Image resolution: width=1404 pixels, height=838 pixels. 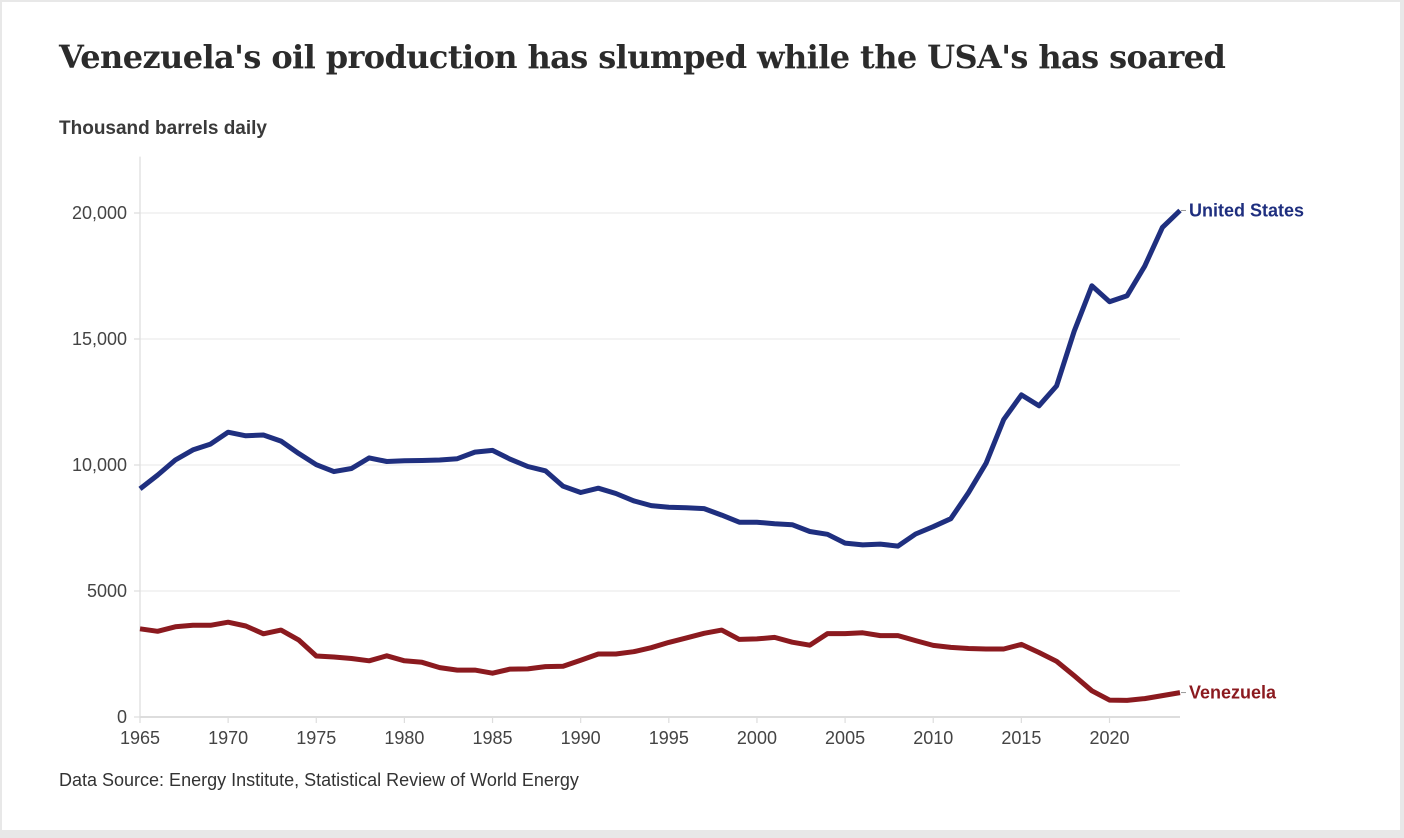 I want to click on series-labels: United States Venezuela, so click(x=1242, y=451).